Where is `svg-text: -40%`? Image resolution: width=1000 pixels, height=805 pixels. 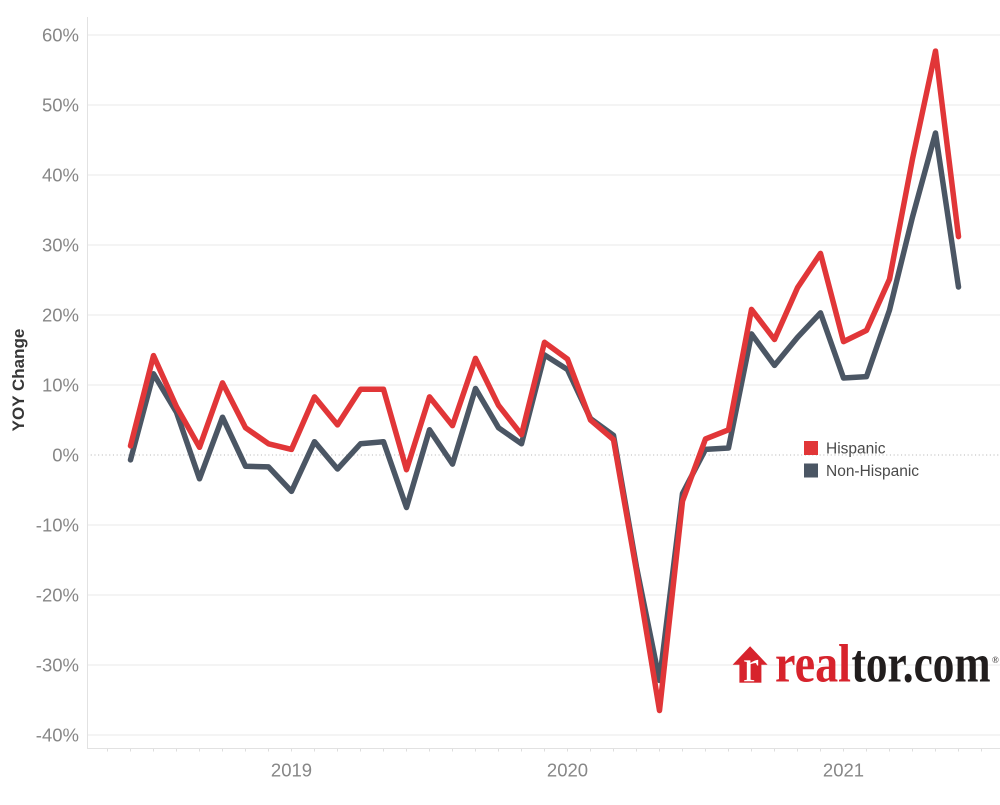 svg-text: -40% is located at coordinates (57, 735).